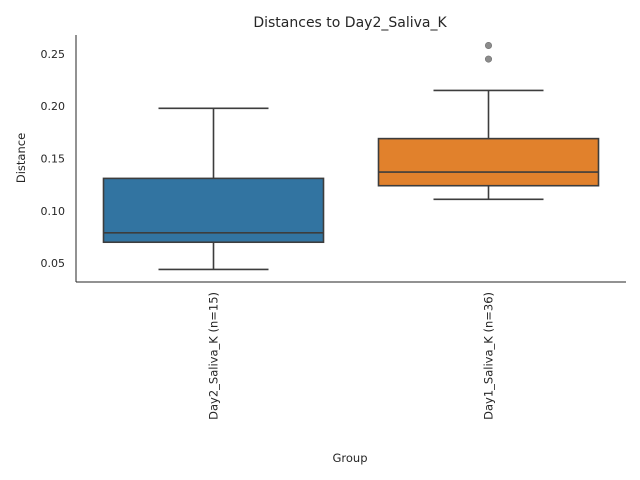 This screenshot has width=640, height=480. Describe the element at coordinates (53, 54) in the screenshot. I see `y-tick-label: 0.25` at that location.